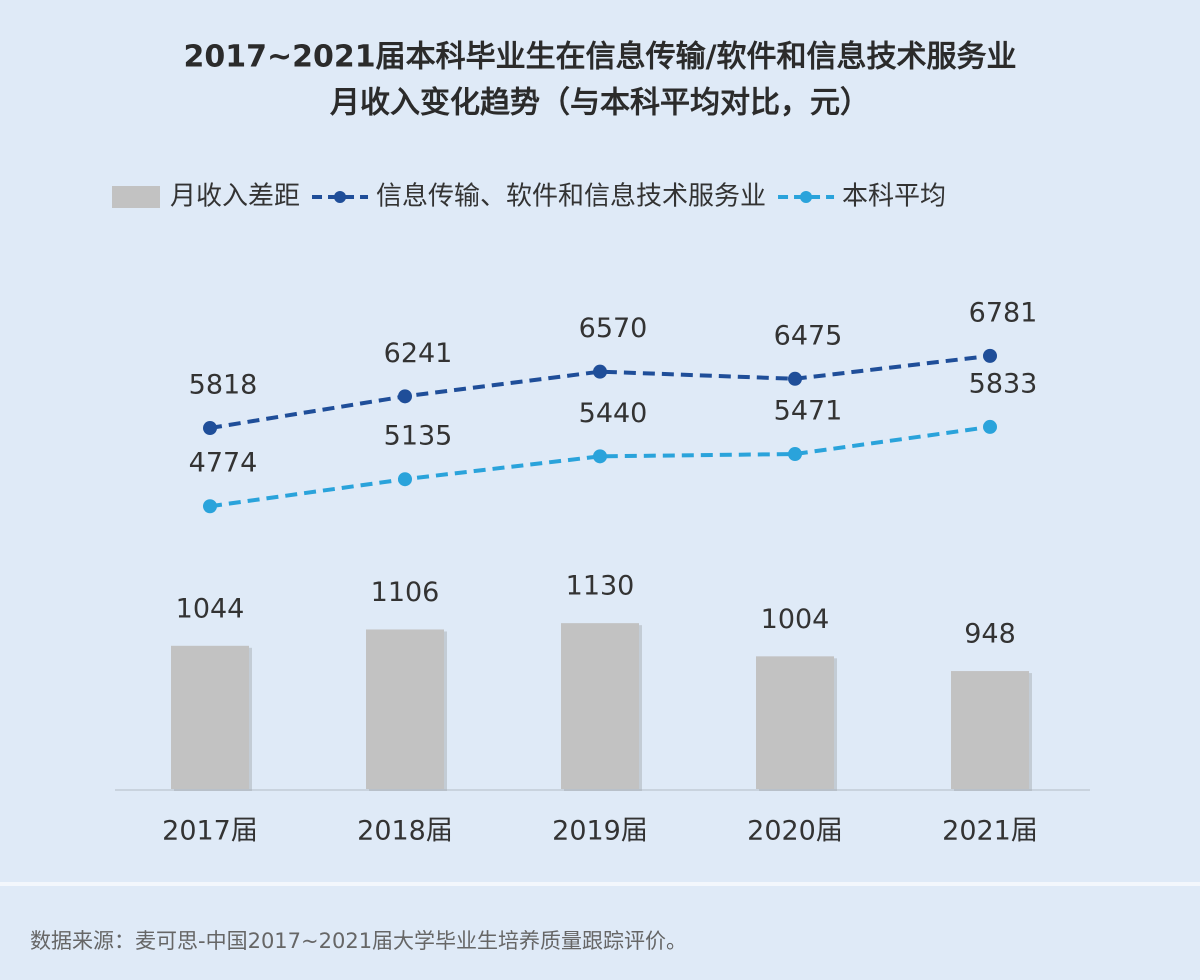 Image resolution: width=1200 pixels, height=980 pixels. I want to click on divider, so click(600, 884).